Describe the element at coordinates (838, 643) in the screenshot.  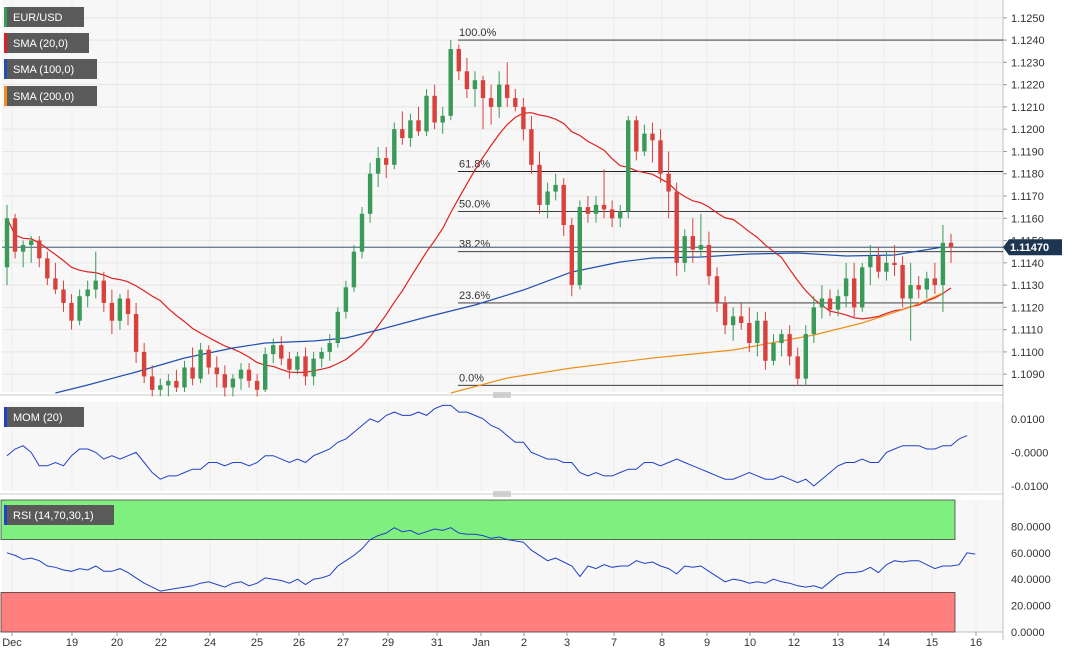
I see `x-tick-label: 13` at that location.